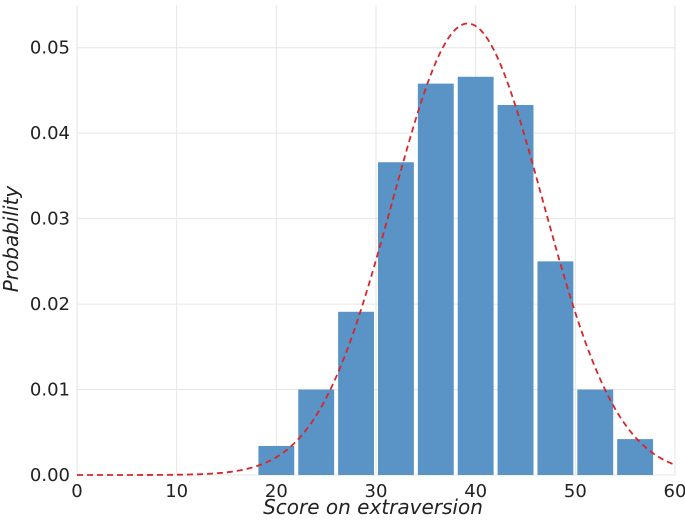  Describe the element at coordinates (50, 304) in the screenshot. I see `y-tick-label: 0.02` at that location.